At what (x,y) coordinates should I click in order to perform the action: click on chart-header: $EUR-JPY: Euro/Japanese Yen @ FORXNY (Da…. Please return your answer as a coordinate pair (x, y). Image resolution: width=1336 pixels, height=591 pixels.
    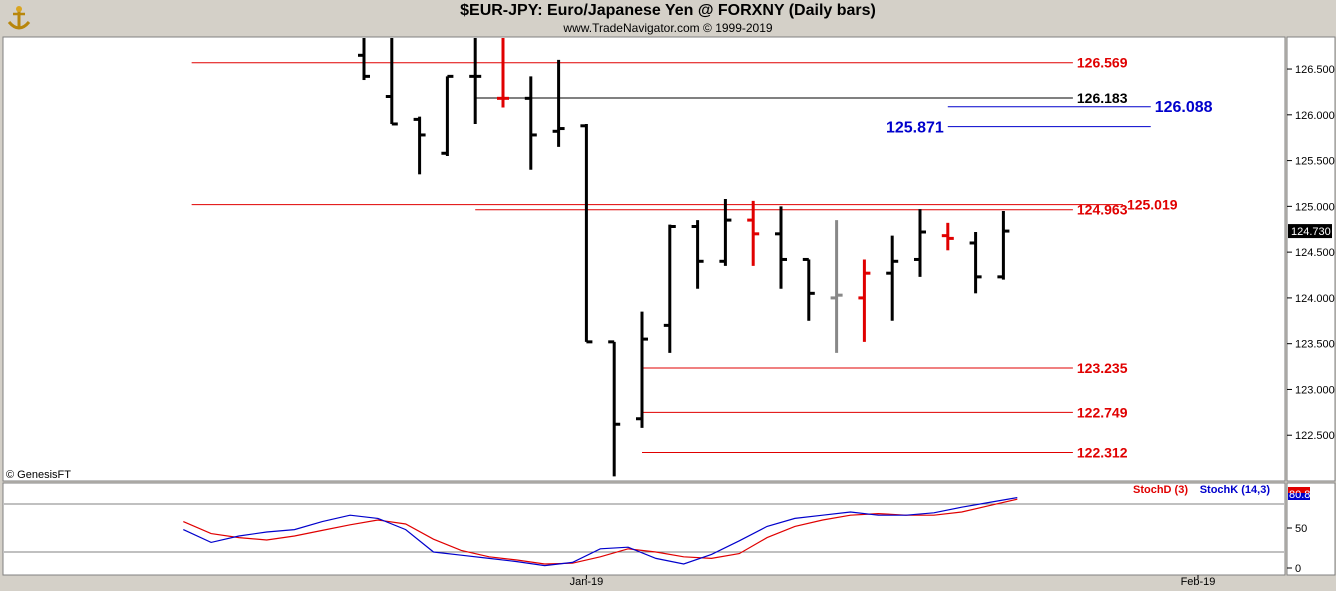
    Looking at the image, I should click on (668, 18).